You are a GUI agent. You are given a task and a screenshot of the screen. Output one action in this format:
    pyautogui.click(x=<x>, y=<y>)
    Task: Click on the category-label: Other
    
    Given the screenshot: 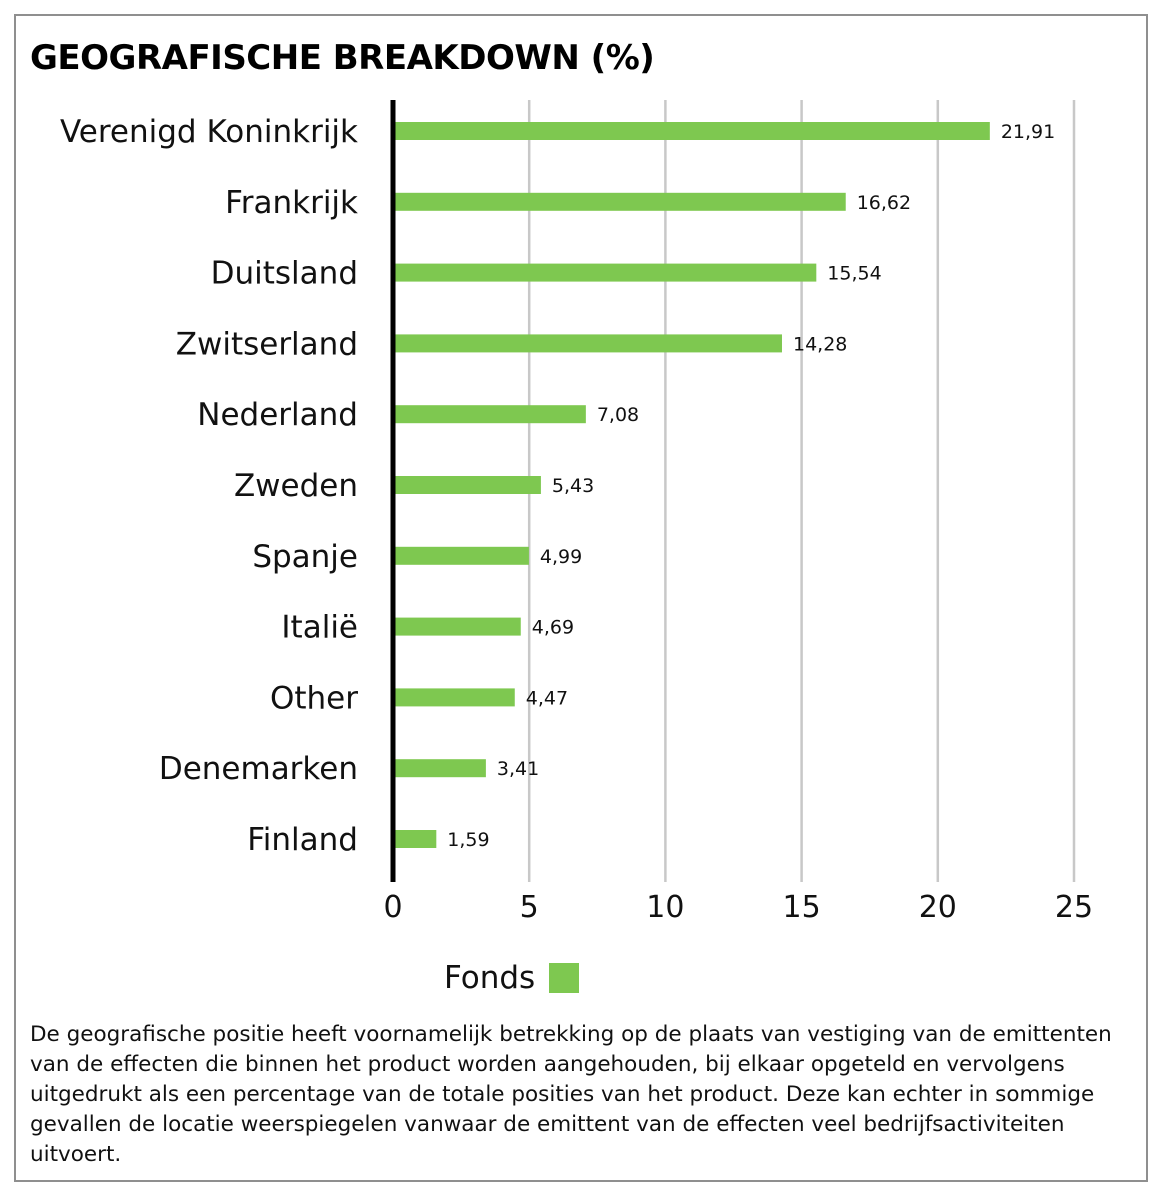 What is the action you would take?
    pyautogui.click(x=314, y=698)
    